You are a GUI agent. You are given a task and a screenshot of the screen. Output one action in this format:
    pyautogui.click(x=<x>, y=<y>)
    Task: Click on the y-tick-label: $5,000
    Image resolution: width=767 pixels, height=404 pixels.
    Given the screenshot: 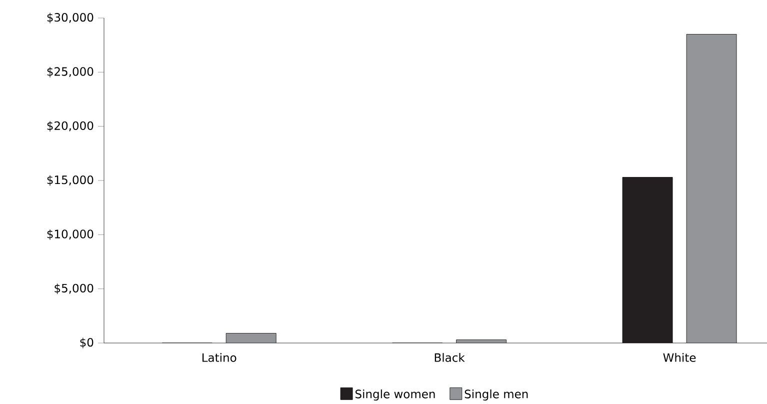 What is the action you would take?
    pyautogui.click(x=74, y=289)
    